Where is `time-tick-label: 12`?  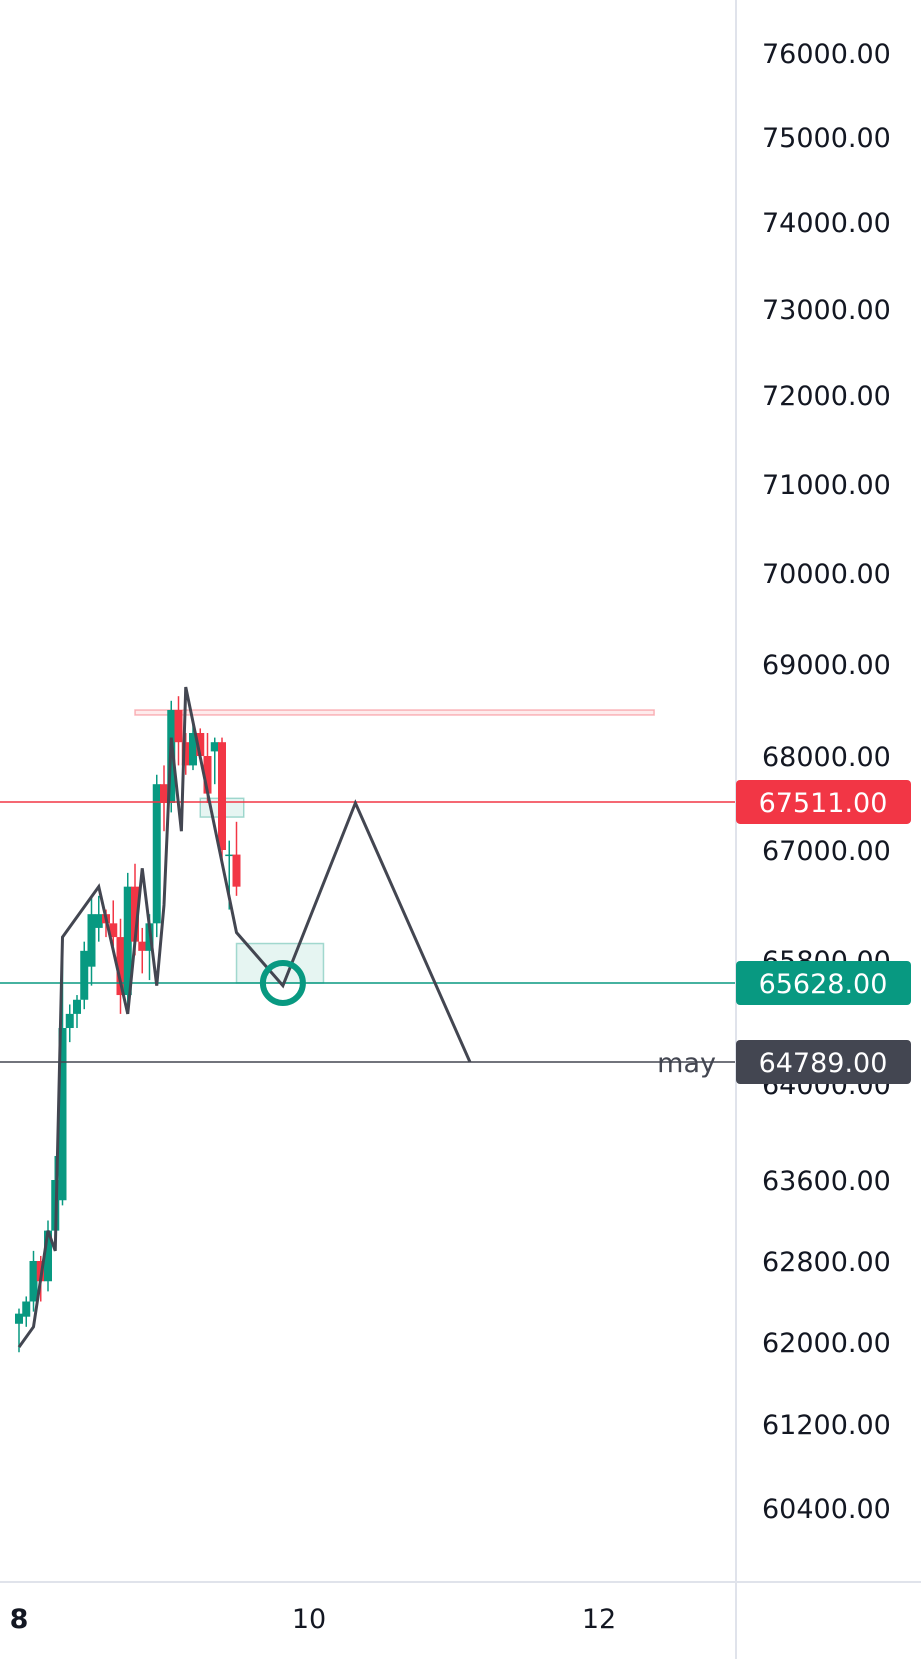 time-tick-label: 12 is located at coordinates (599, 1619).